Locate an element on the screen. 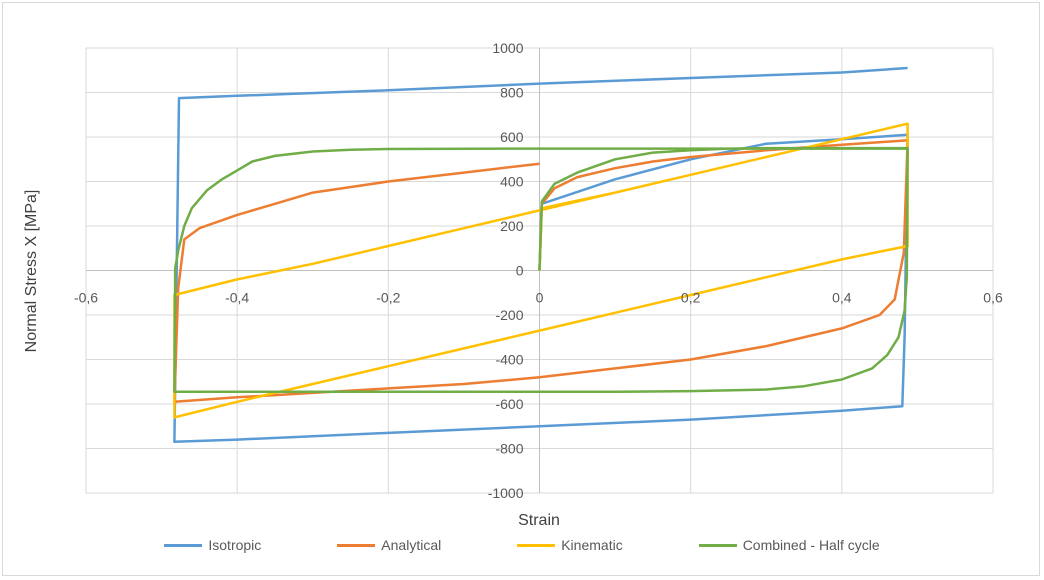  legend-label: Kinematic is located at coordinates (592, 545).